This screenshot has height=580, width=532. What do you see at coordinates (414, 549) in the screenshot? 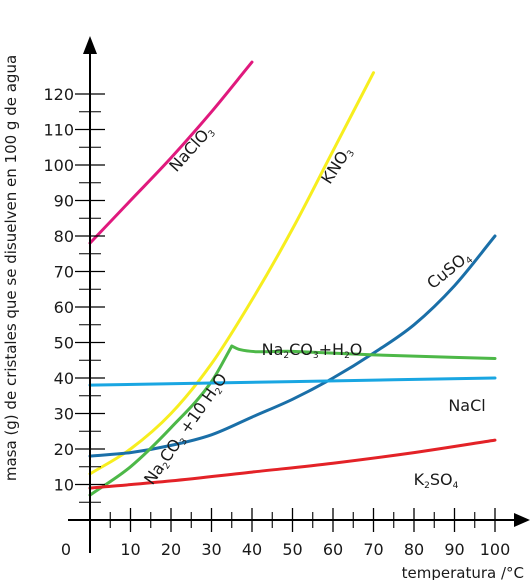
I see `x-tick-label-80: 80` at bounding box center [414, 549].